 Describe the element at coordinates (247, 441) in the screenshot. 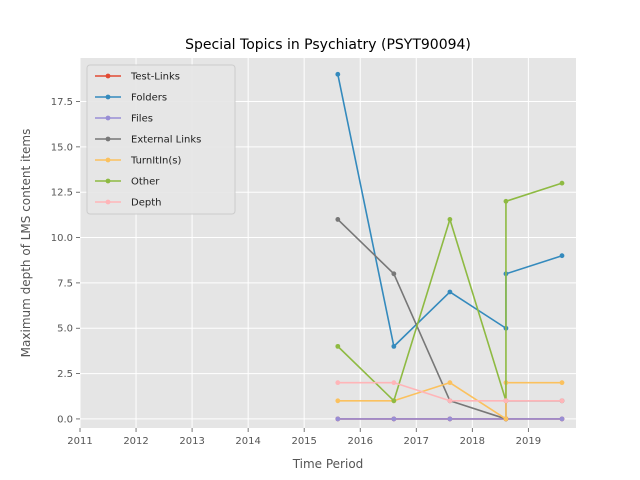

I see `x-tick-label: 2014` at that location.